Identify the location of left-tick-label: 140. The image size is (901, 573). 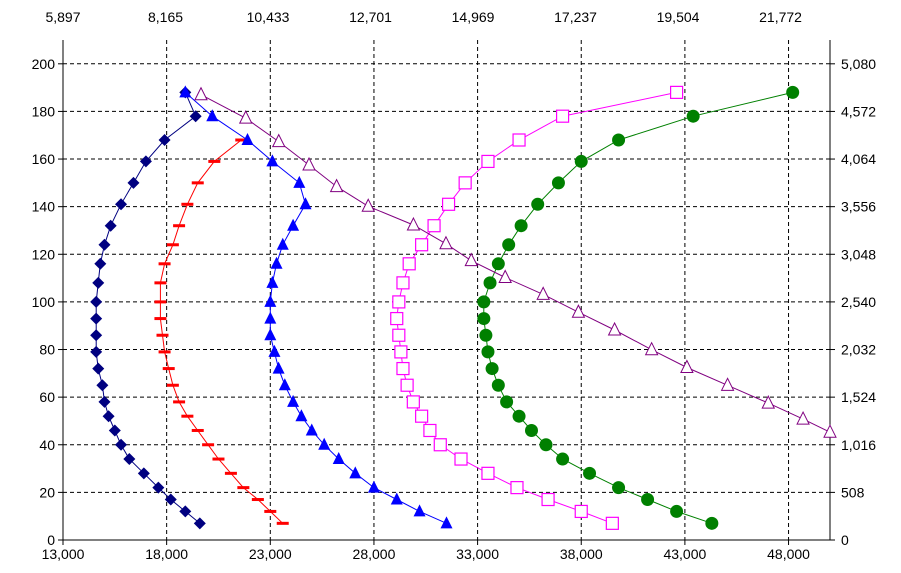
(44, 207).